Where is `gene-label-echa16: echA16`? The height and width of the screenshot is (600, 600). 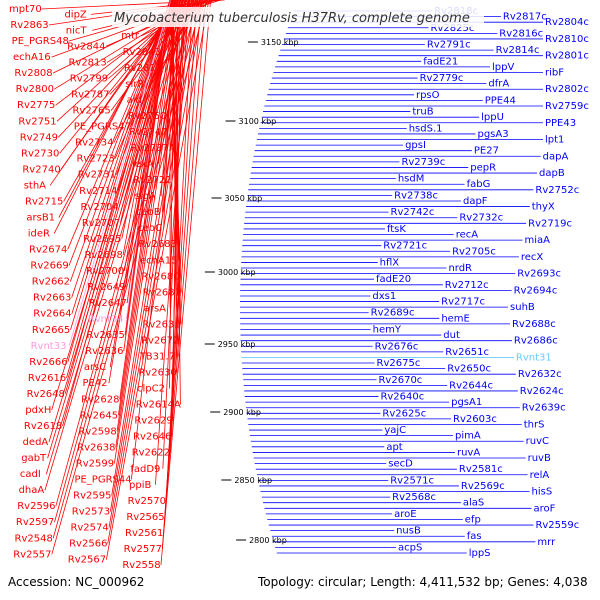 gene-label-echa16: echA16 is located at coordinates (32, 57).